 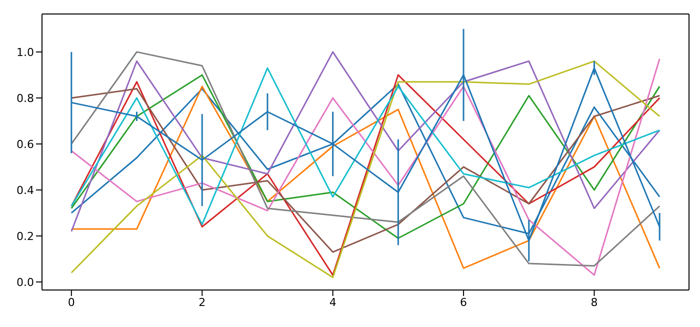 I want to click on x-tick-label: 6, so click(x=464, y=302).